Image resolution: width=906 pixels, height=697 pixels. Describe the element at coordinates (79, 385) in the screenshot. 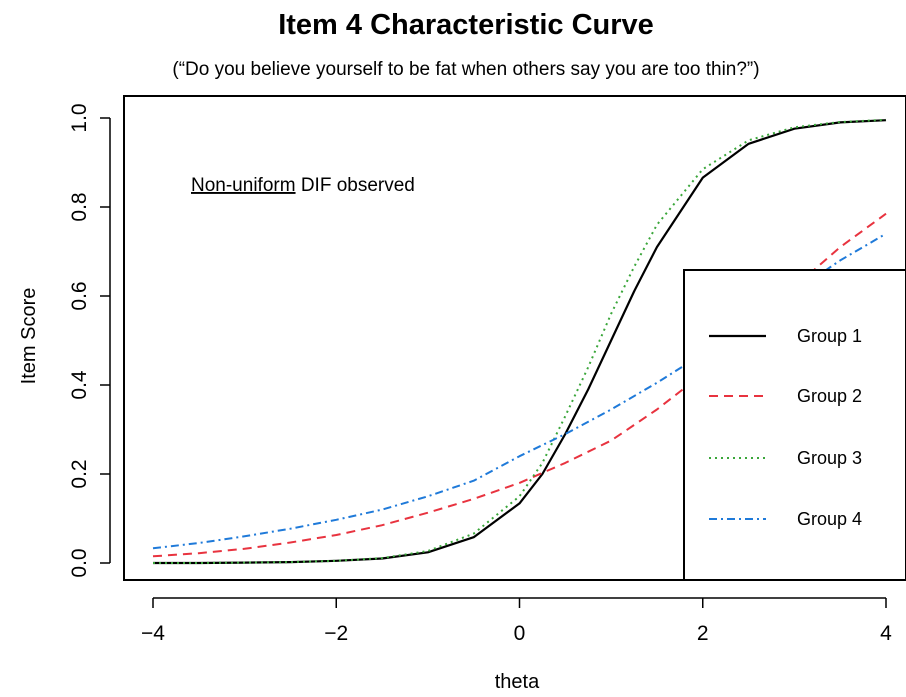

I see `y-tick-label: 0.4` at that location.